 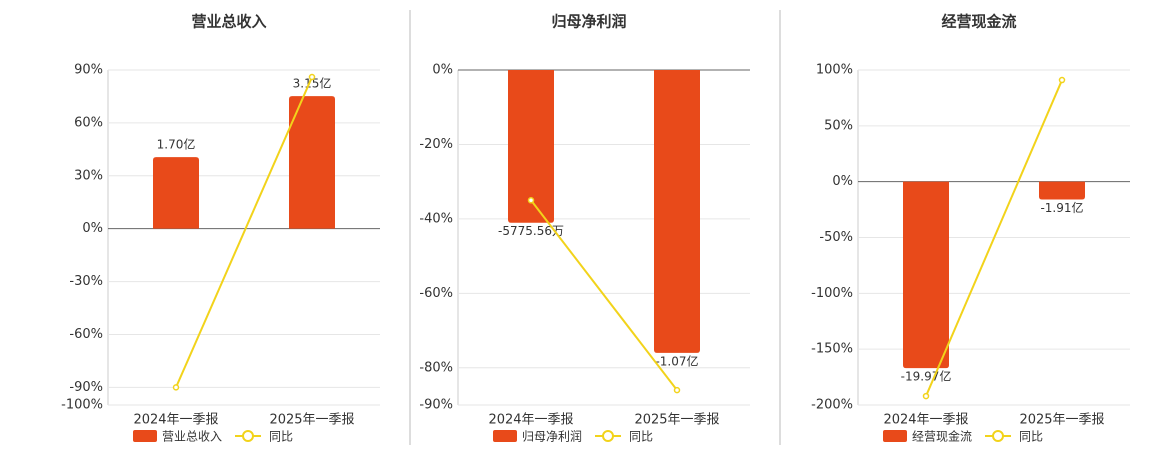 What do you see at coordinates (836, 237) in the screenshot?
I see `y-tick-label: -50%` at bounding box center [836, 237].